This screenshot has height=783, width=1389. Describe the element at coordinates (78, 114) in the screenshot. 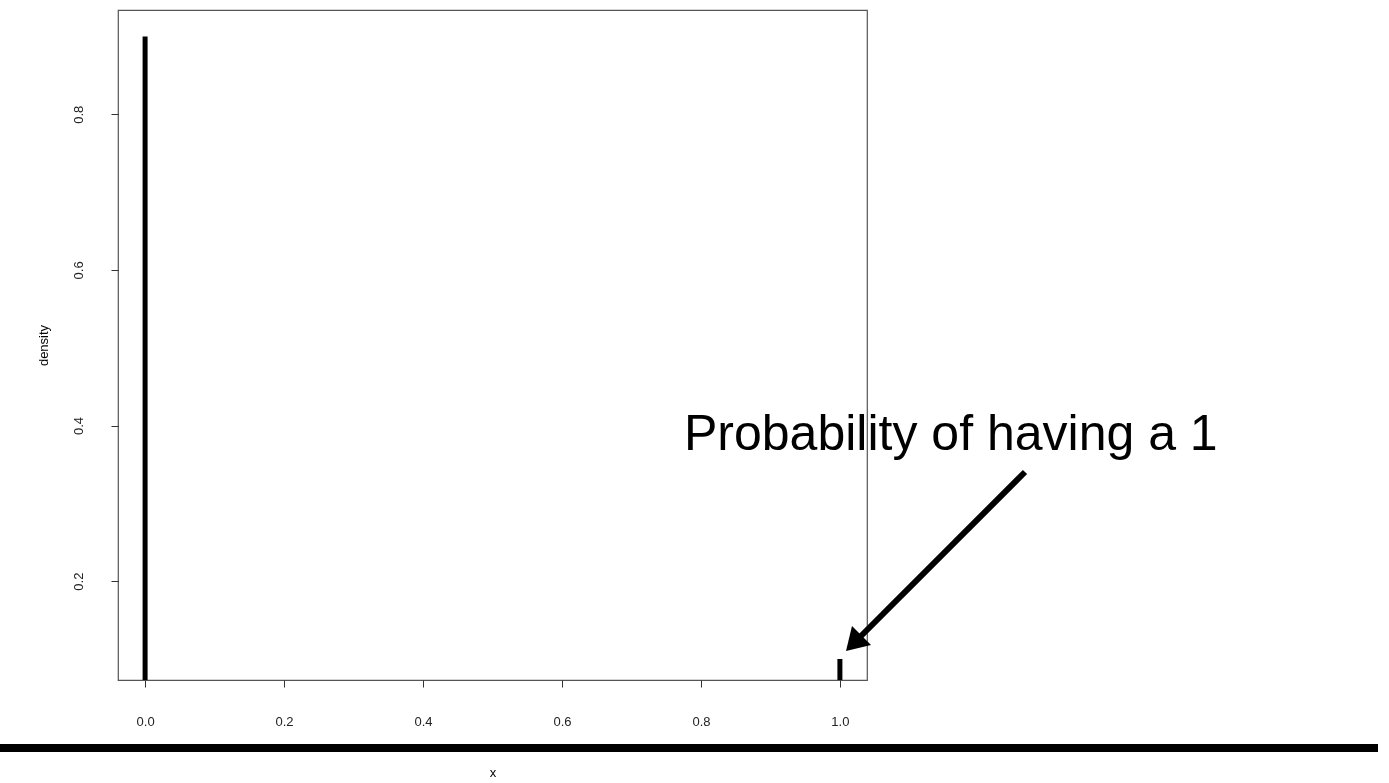

I see `y-tick-label: 0.8` at that location.